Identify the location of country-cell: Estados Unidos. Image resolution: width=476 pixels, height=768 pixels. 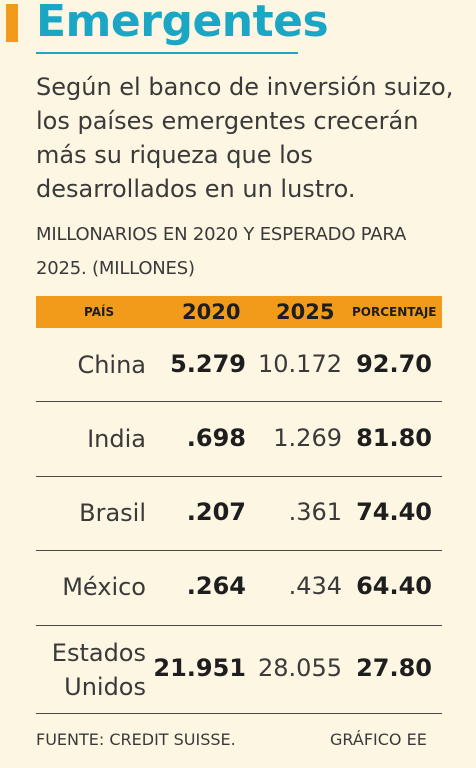
(73, 670).